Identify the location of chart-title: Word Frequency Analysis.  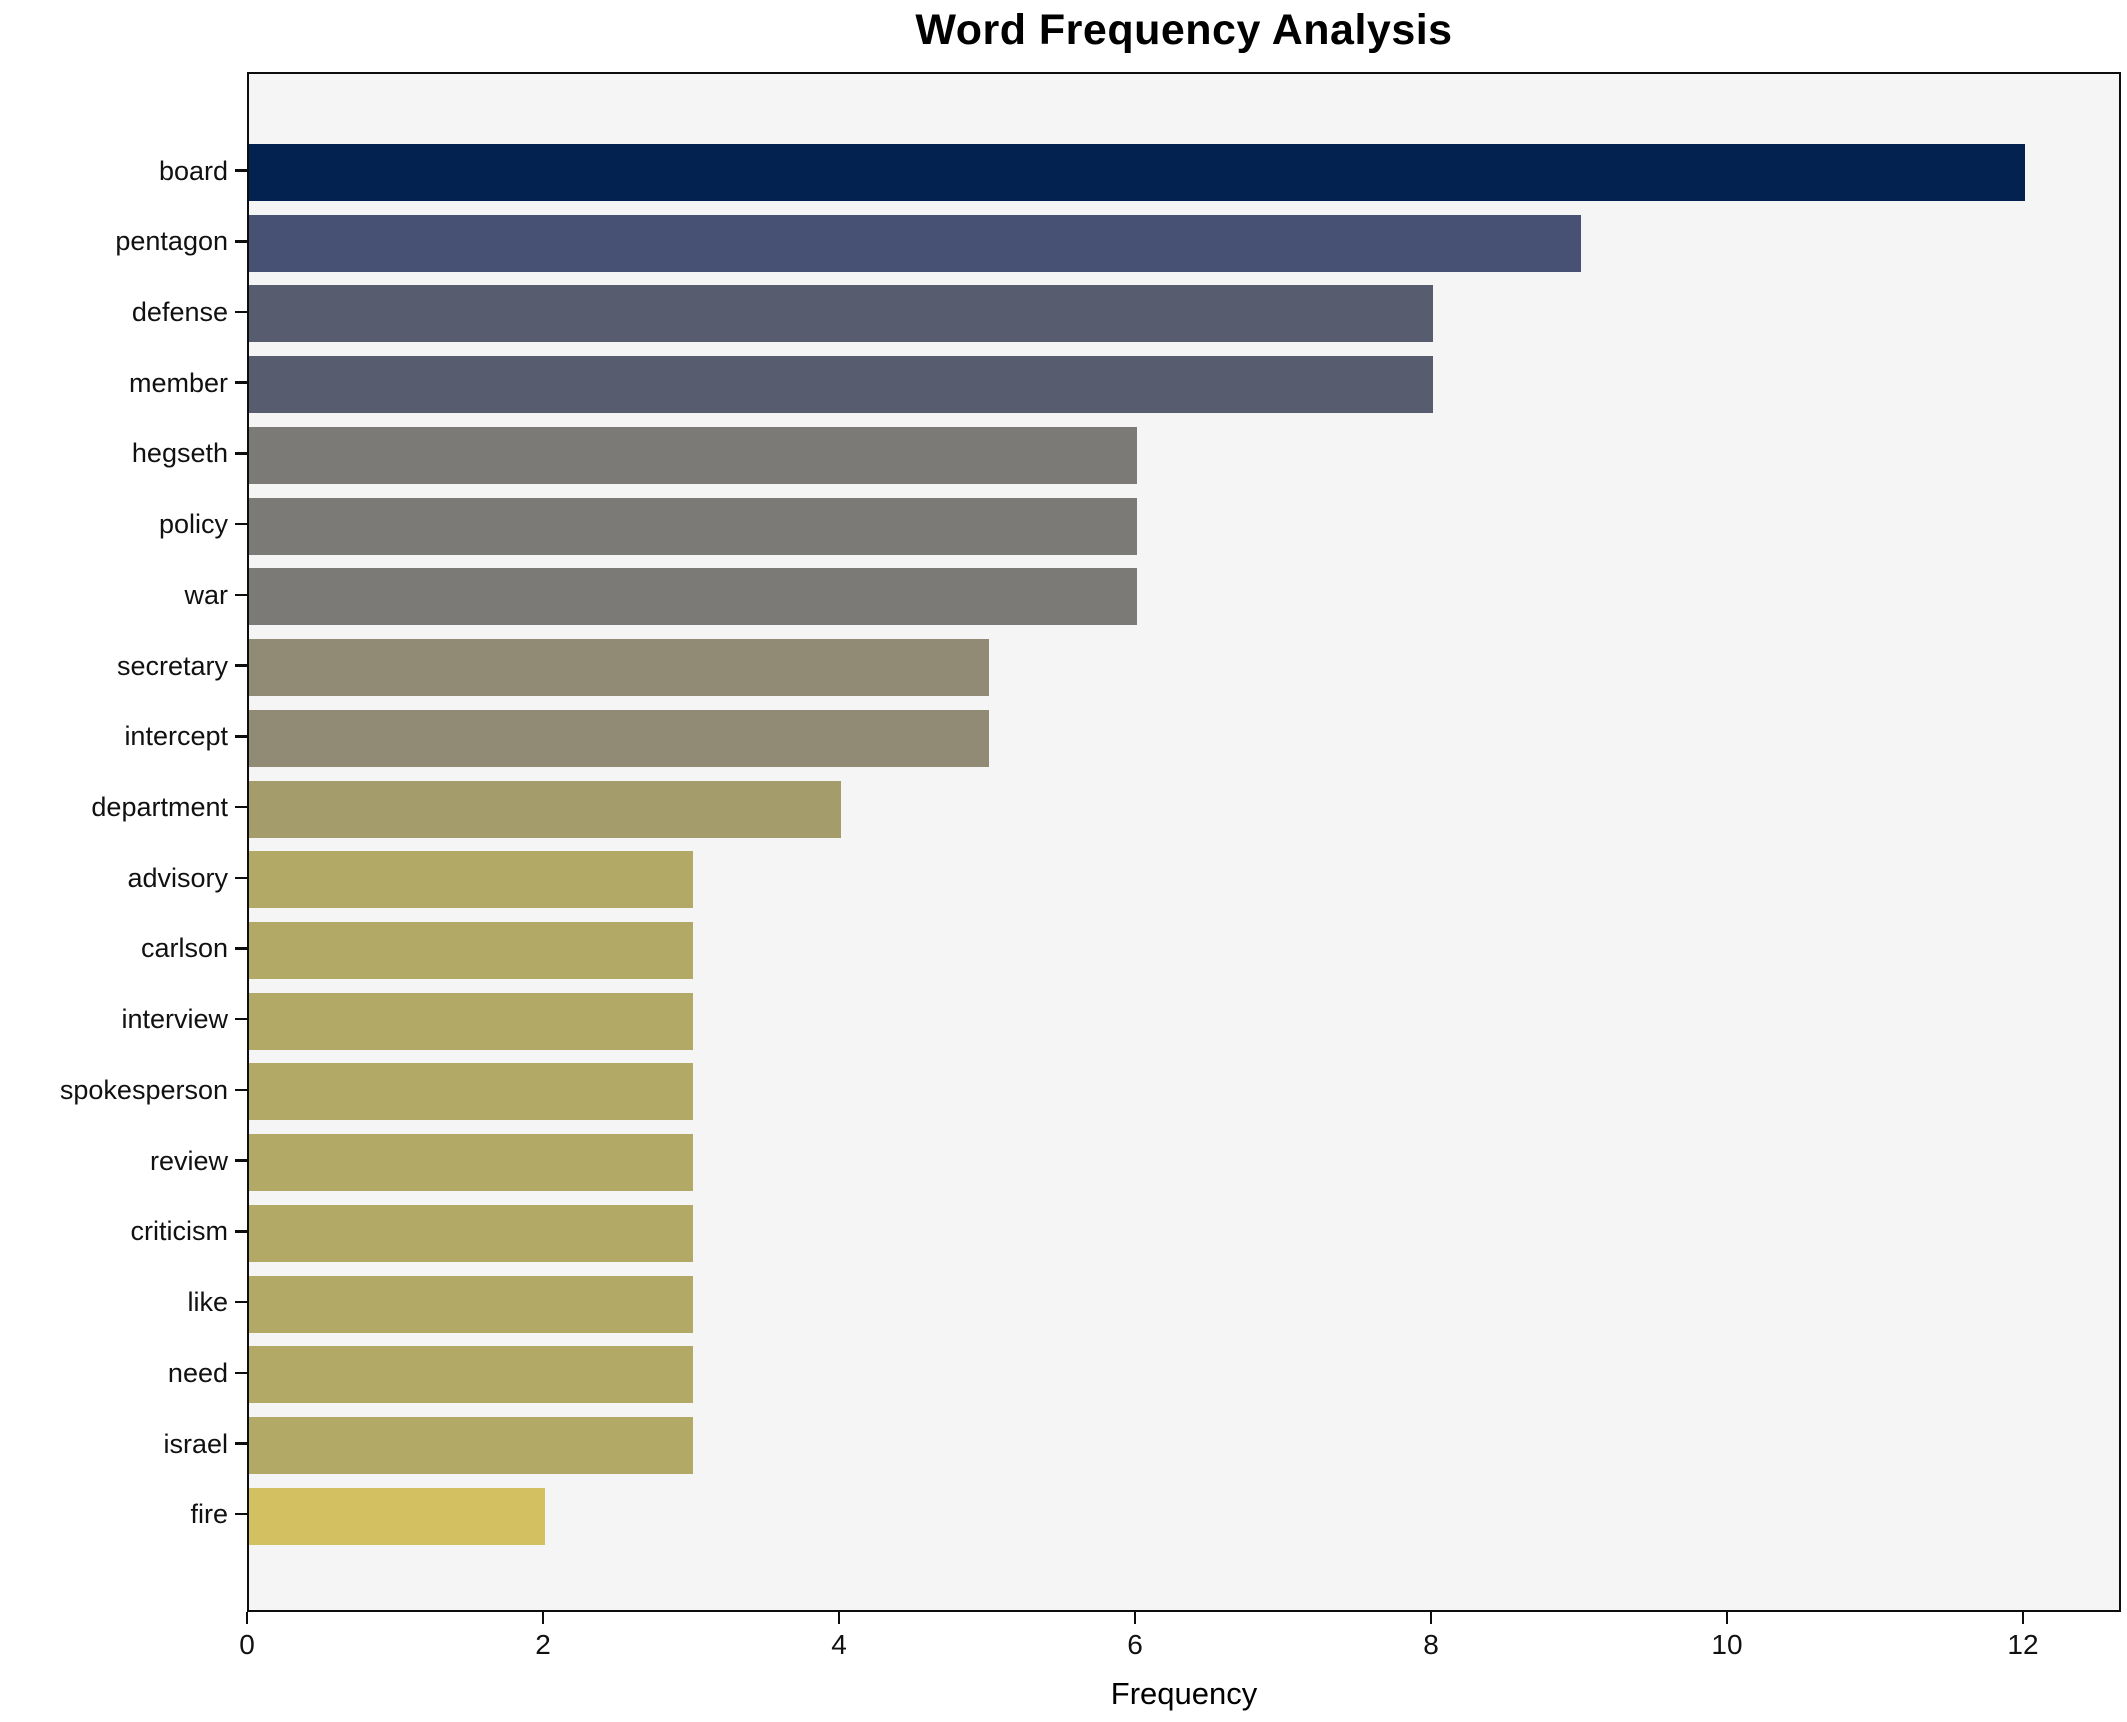
(1184, 30).